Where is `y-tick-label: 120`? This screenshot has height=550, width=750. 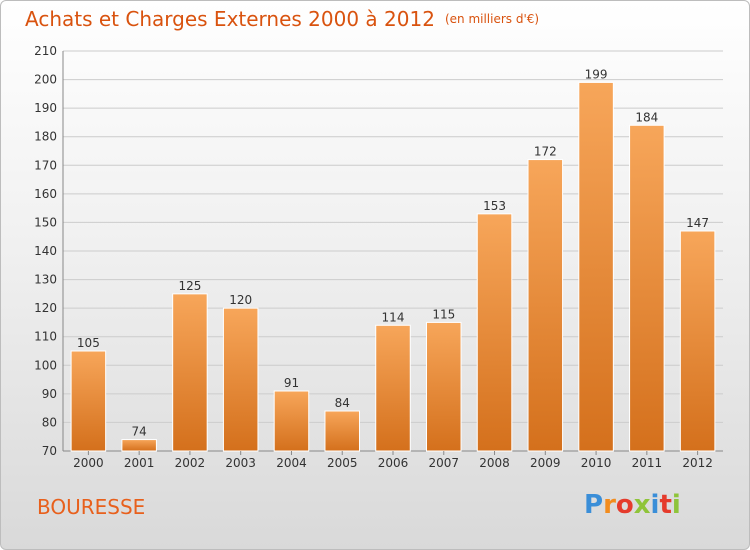 y-tick-label: 120 is located at coordinates (45, 308).